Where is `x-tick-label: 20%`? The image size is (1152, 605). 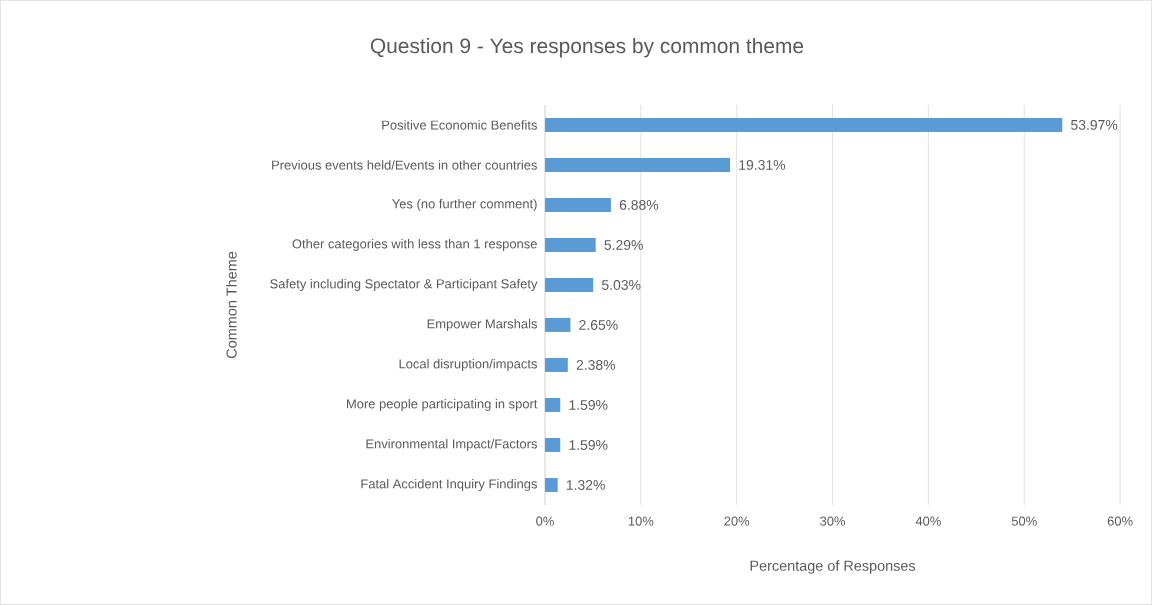
x-tick-label: 20% is located at coordinates (737, 521).